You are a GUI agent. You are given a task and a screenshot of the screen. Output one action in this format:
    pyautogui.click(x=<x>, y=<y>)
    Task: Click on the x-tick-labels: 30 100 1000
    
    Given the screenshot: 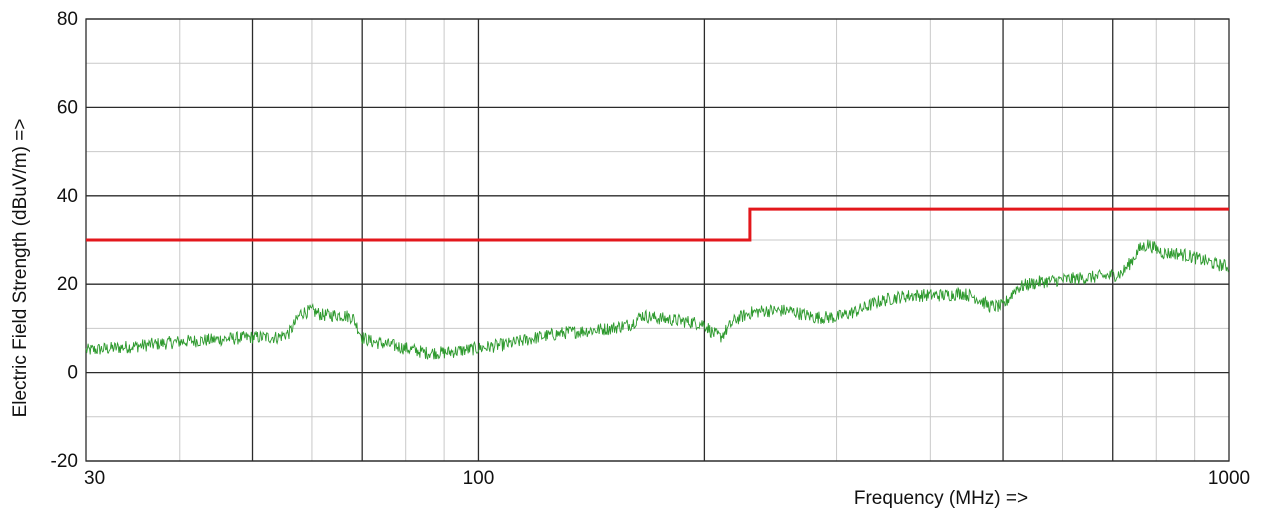 What is the action you would take?
    pyautogui.click(x=667, y=478)
    